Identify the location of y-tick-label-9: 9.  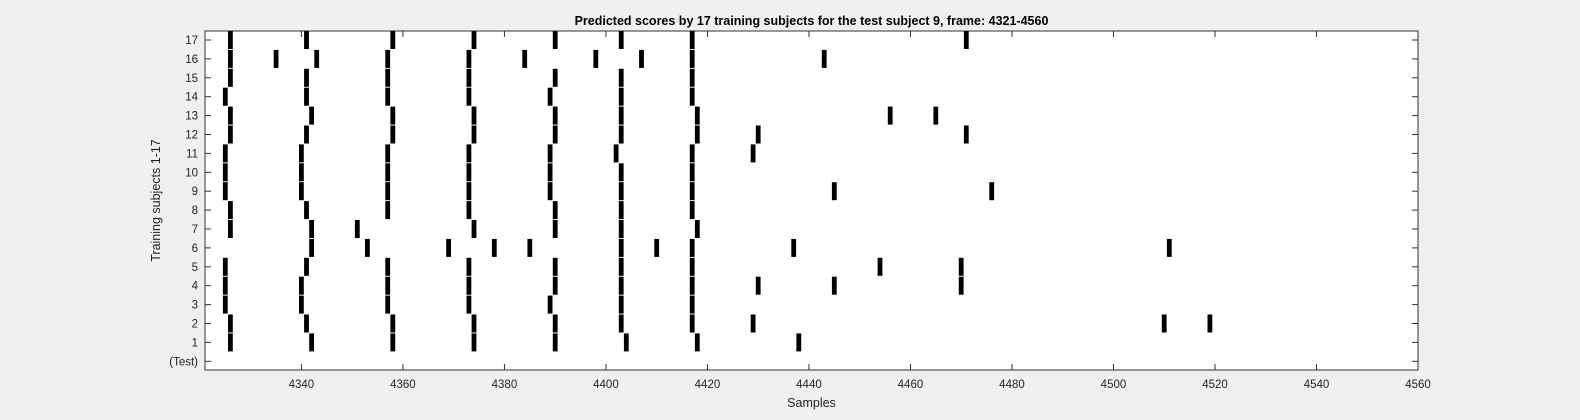
(195, 192).